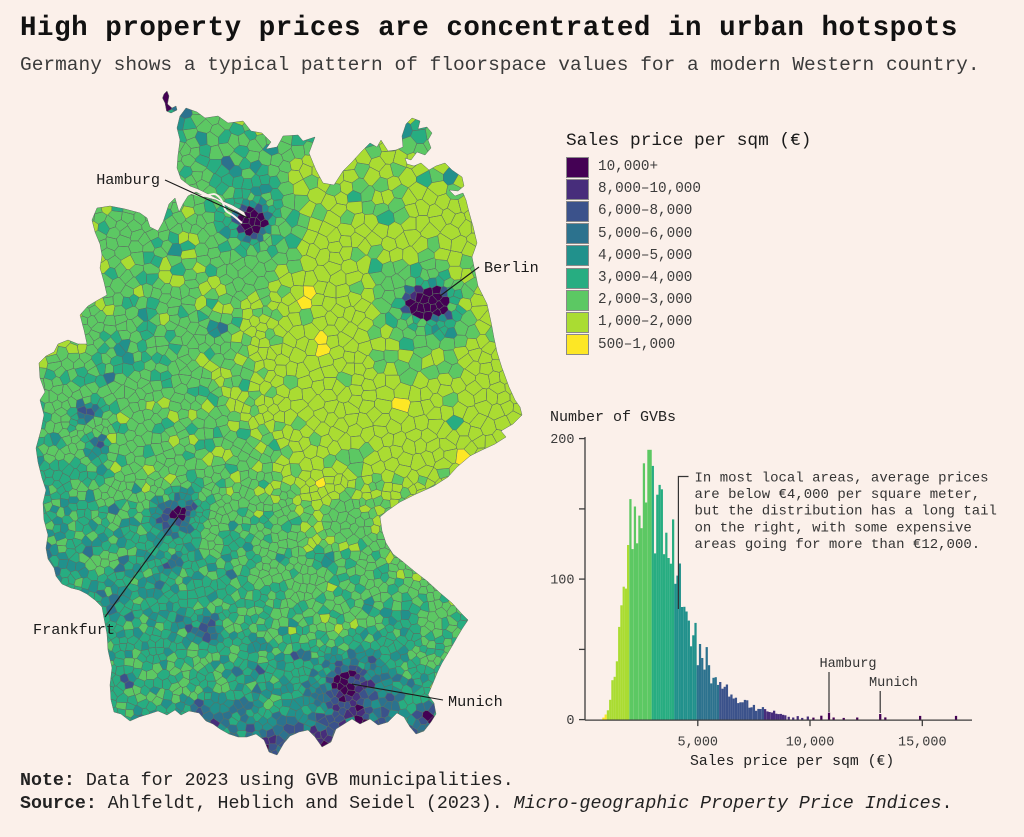  What do you see at coordinates (846, 512) in the screenshot?
I see `svg-text:but the distribution has a lon: but the distribution has a long tail` at bounding box center [846, 512].